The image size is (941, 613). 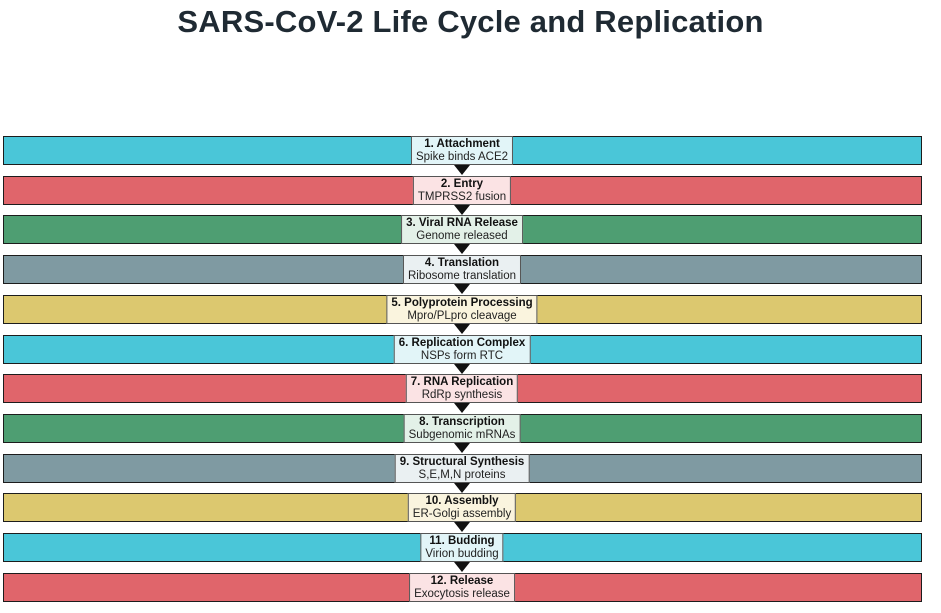 I want to click on stage-box: 6. Replication Complex NSPs form RTC, so click(x=462, y=349).